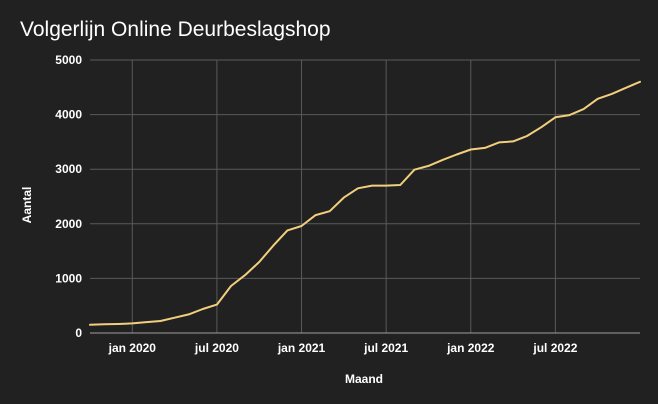  I want to click on x-tick-label: jul 2021, so click(385, 348).